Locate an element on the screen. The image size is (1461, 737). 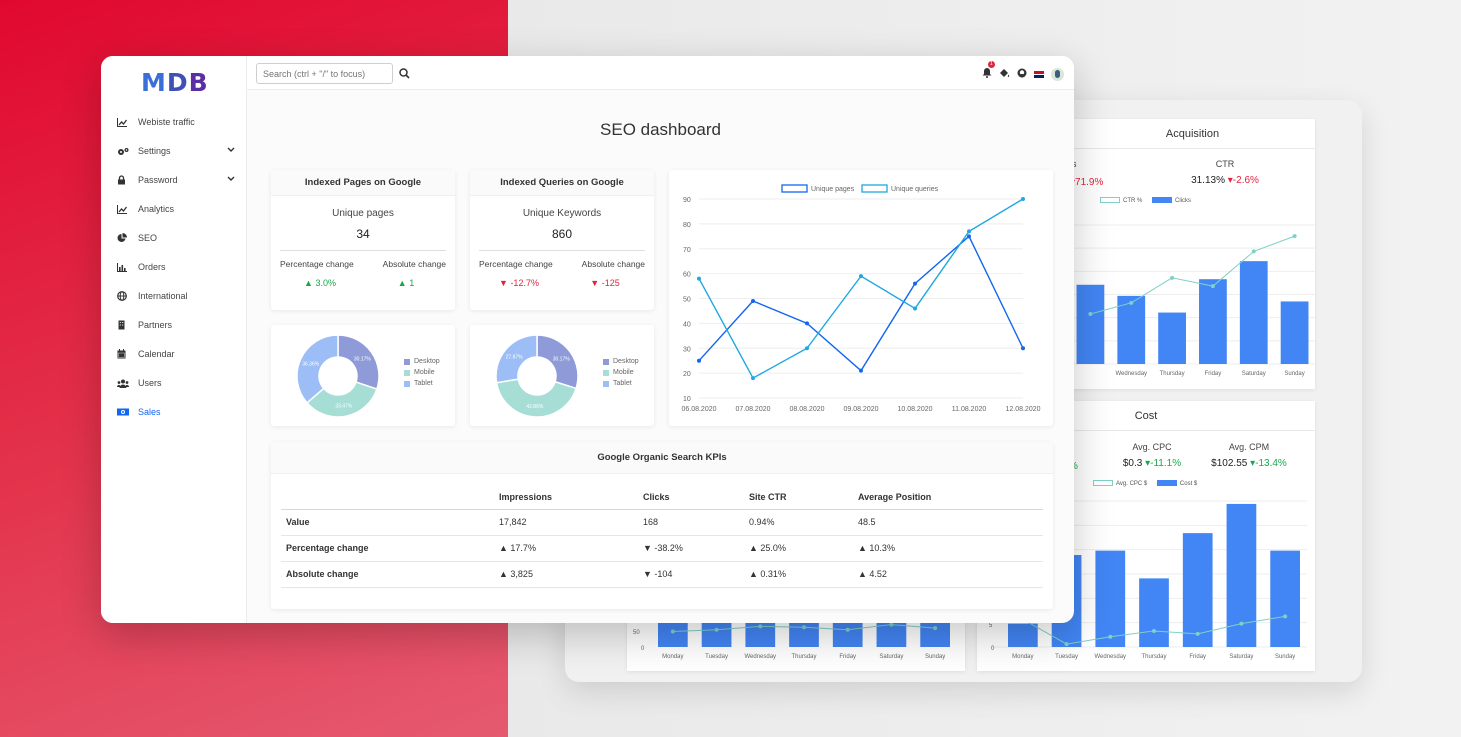
legend-label: Unique queries is located at coordinates (915, 189).